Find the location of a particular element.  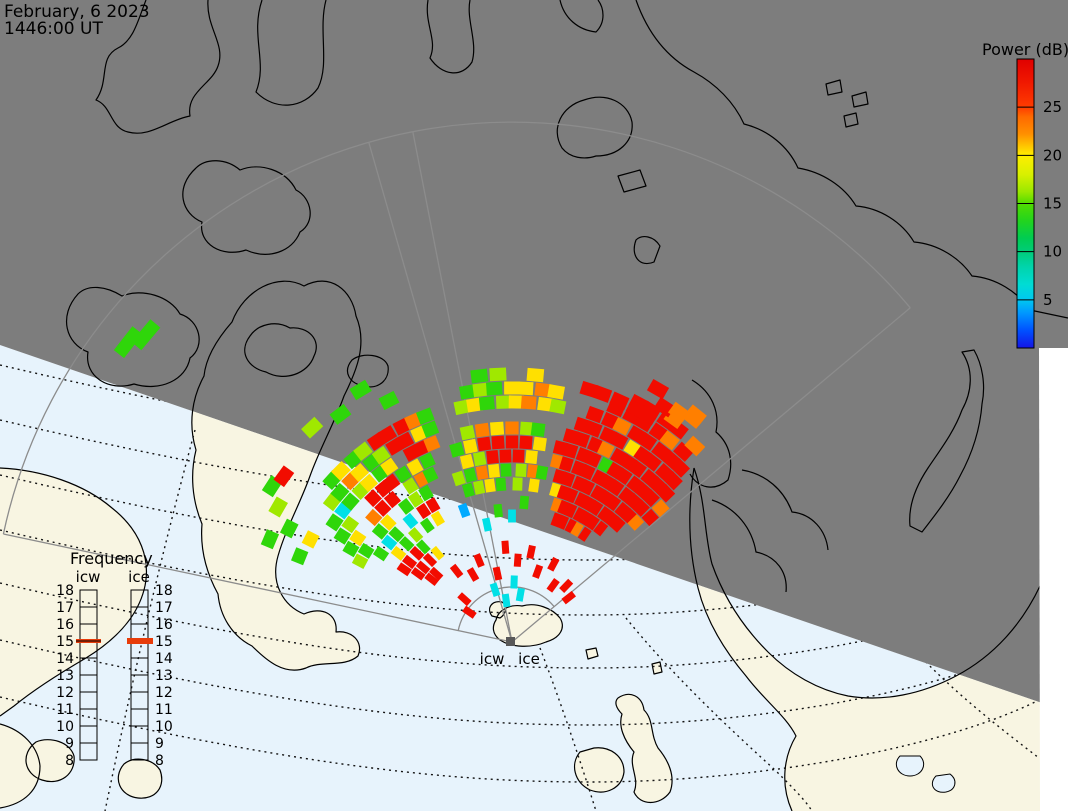

frequency-tick-label-right: 9 is located at coordinates (159, 744).